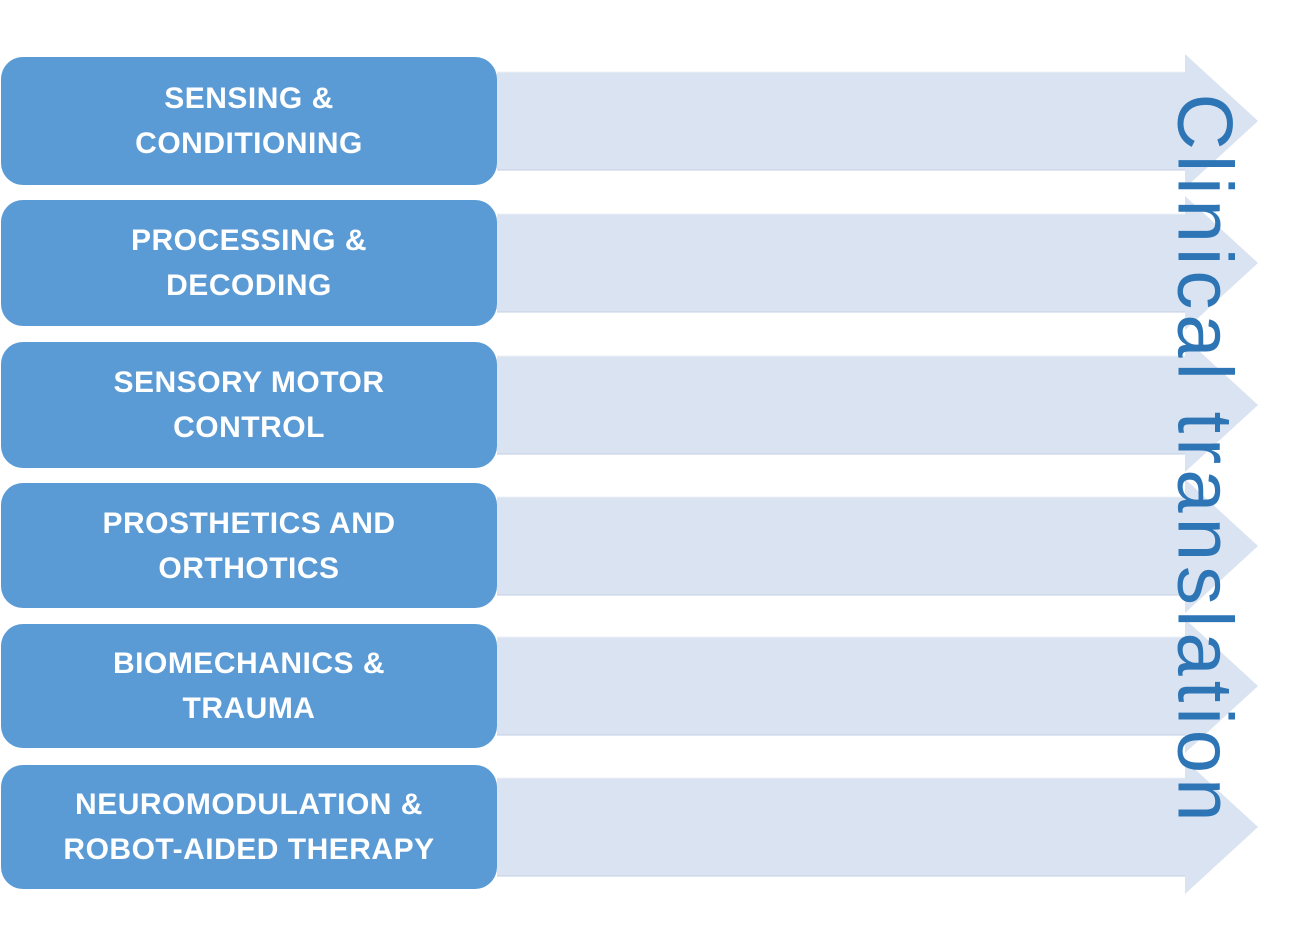 This screenshot has height=934, width=1294. I want to click on stage-box-neuromodulation-robot-therapy: NEUROMODULATION & ROBOT-AIDED THERAPY, so click(249, 827).